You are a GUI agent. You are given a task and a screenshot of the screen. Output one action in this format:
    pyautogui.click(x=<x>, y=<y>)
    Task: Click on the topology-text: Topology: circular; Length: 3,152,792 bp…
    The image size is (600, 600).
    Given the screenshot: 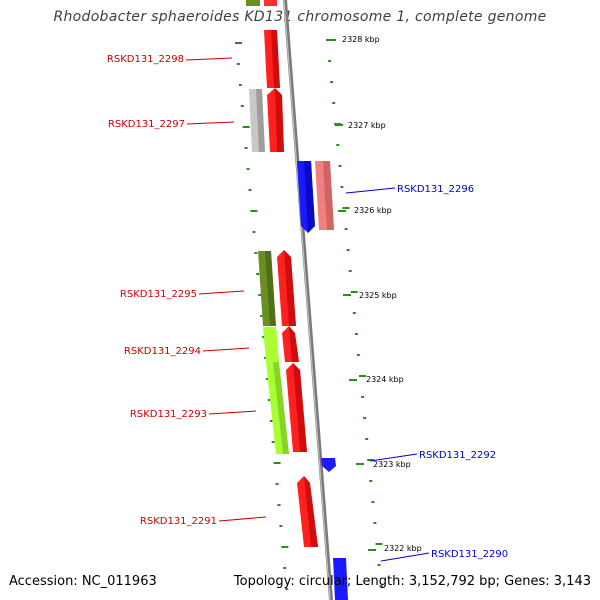 What is the action you would take?
    pyautogui.click(x=412, y=581)
    